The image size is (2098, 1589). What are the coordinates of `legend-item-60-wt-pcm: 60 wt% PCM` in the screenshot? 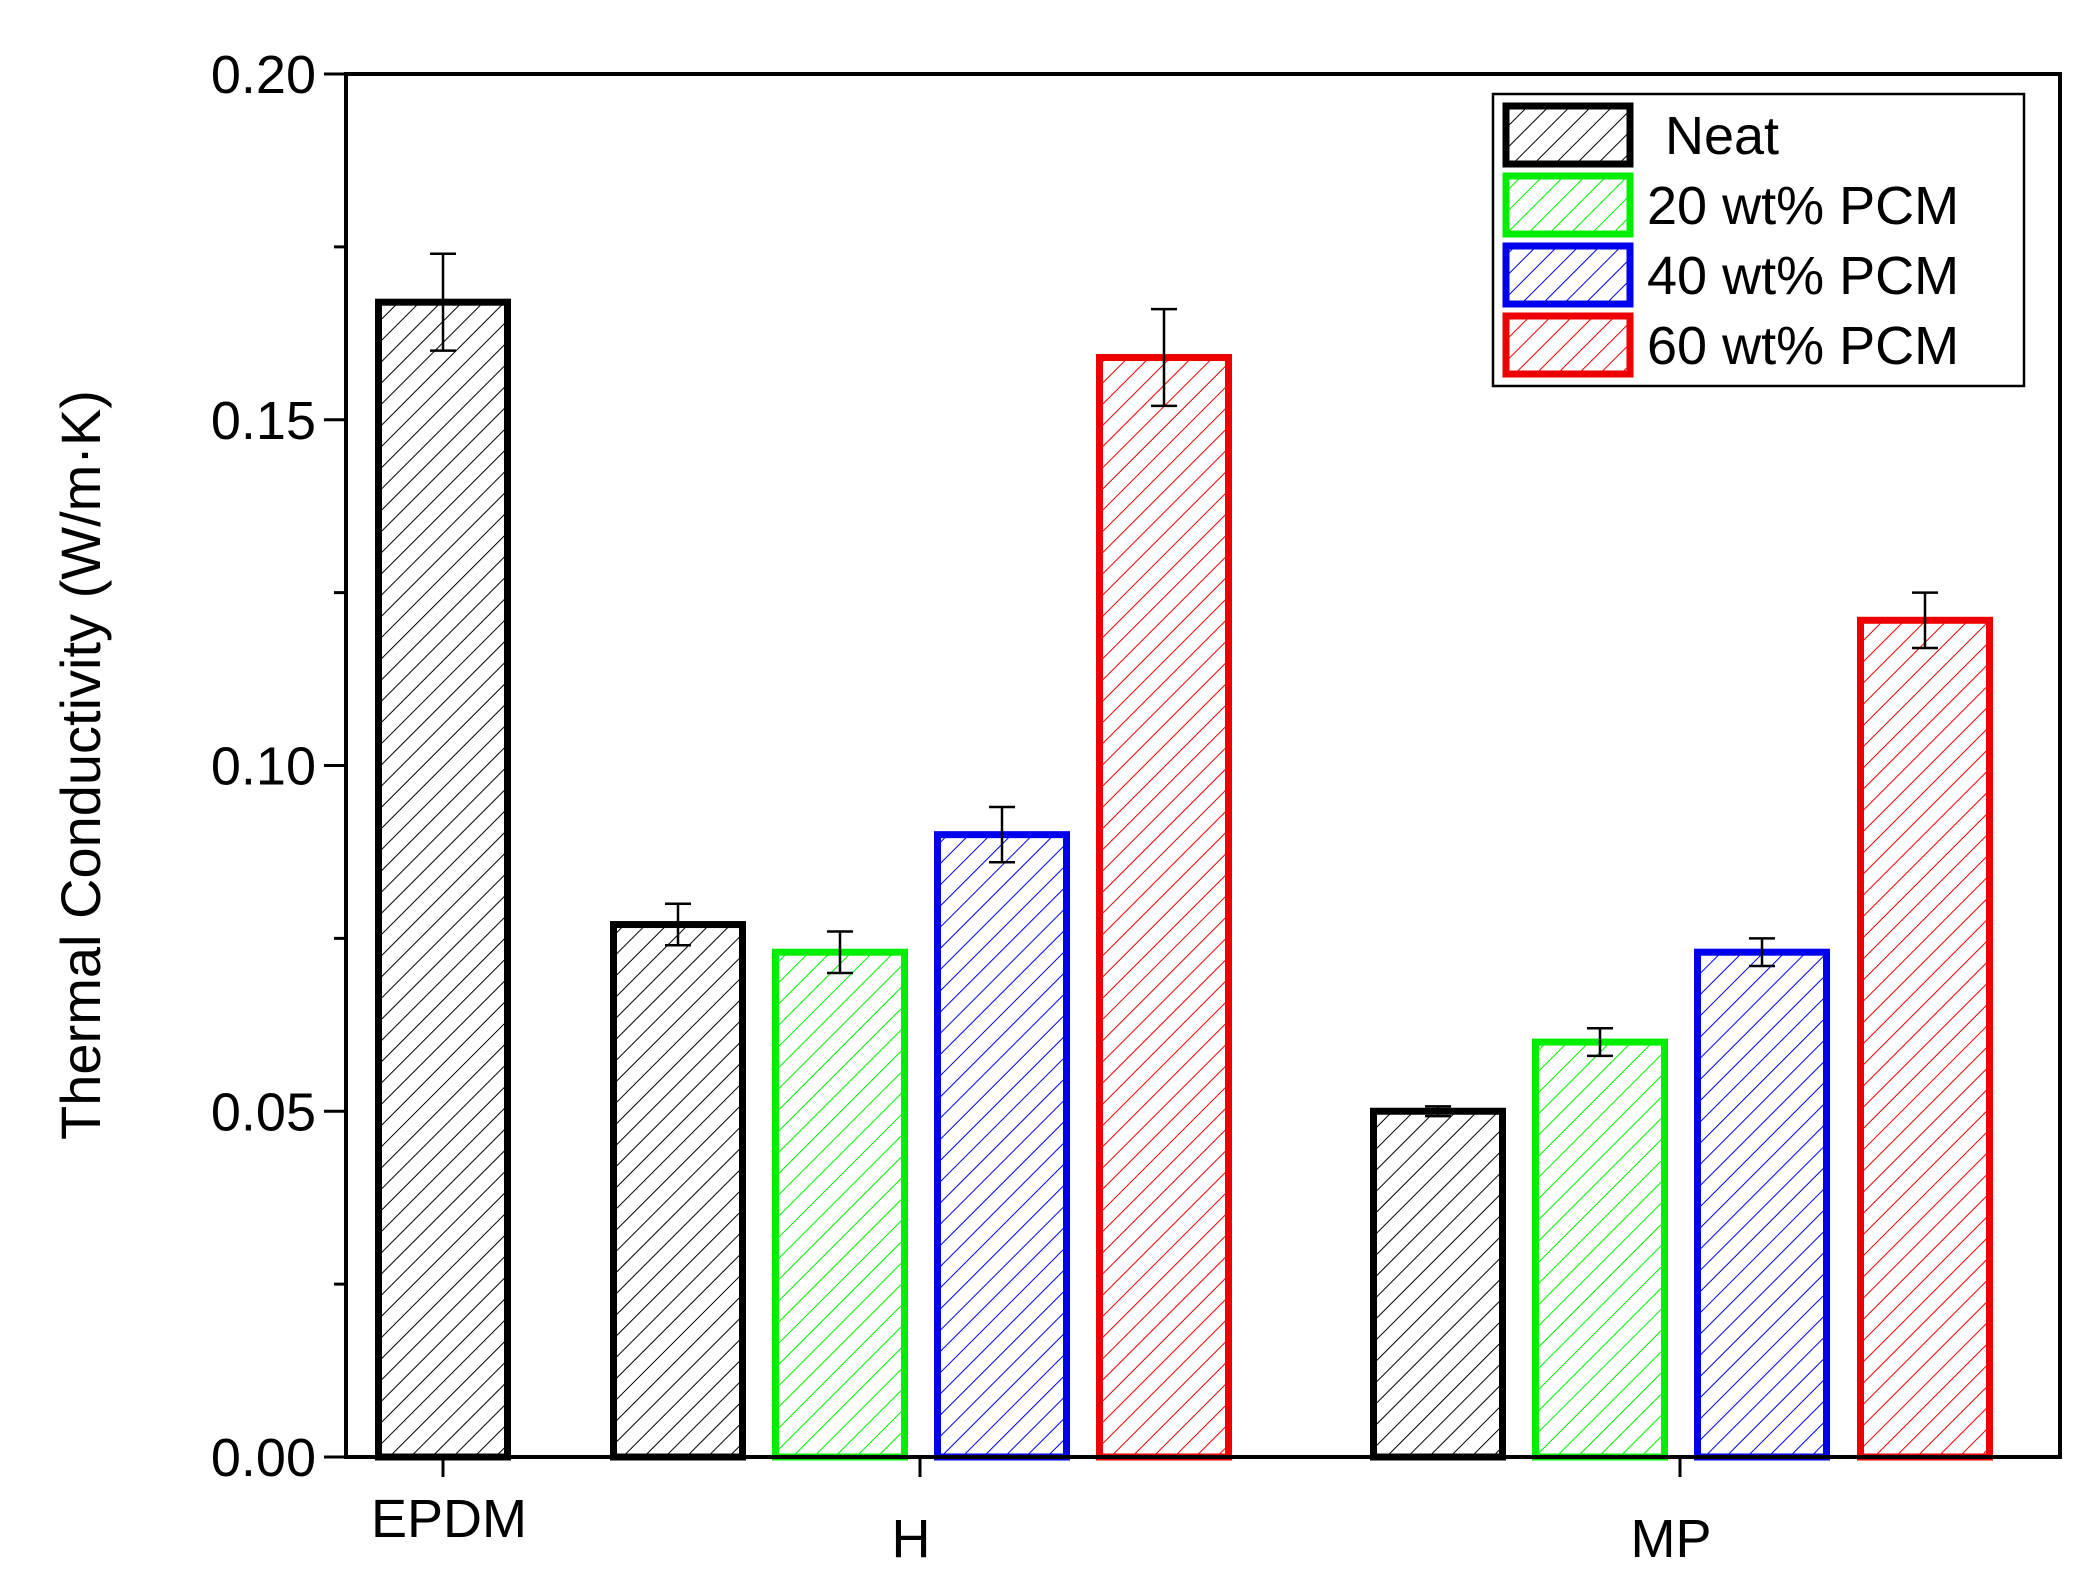 It's located at (1730, 345).